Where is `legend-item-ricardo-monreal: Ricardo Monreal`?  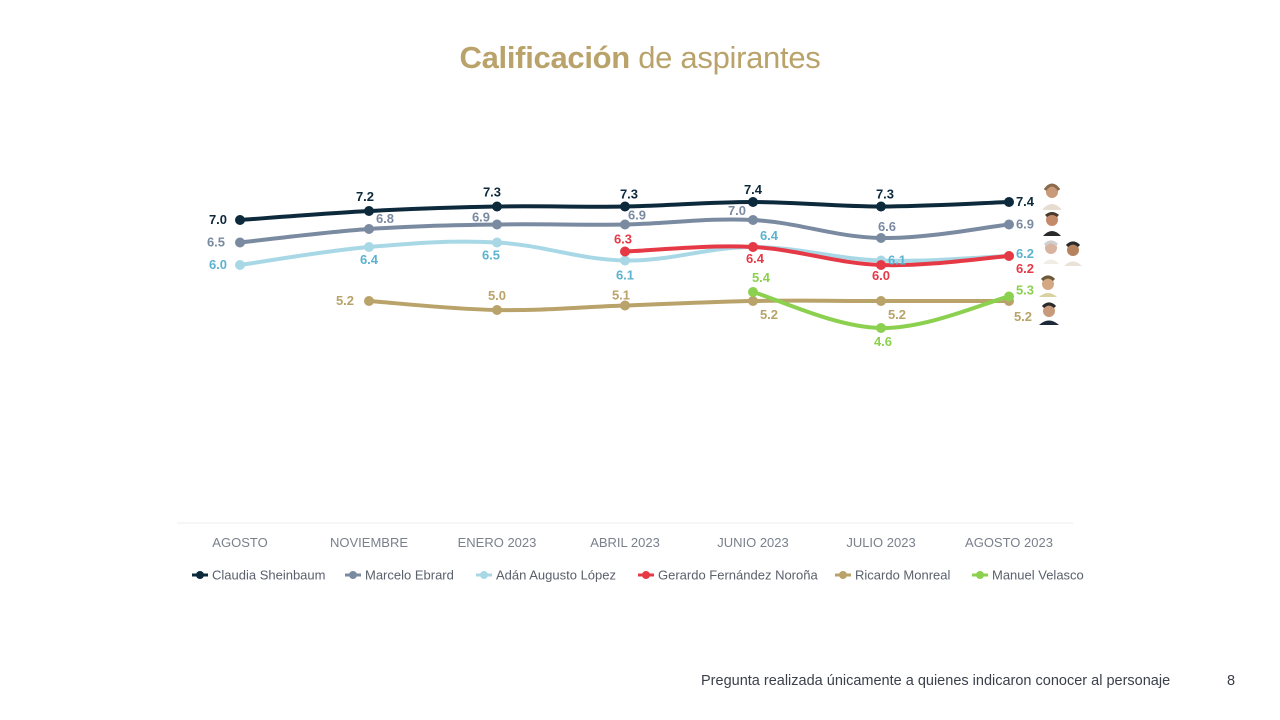 legend-item-ricardo-monreal: Ricardo Monreal is located at coordinates (892, 575).